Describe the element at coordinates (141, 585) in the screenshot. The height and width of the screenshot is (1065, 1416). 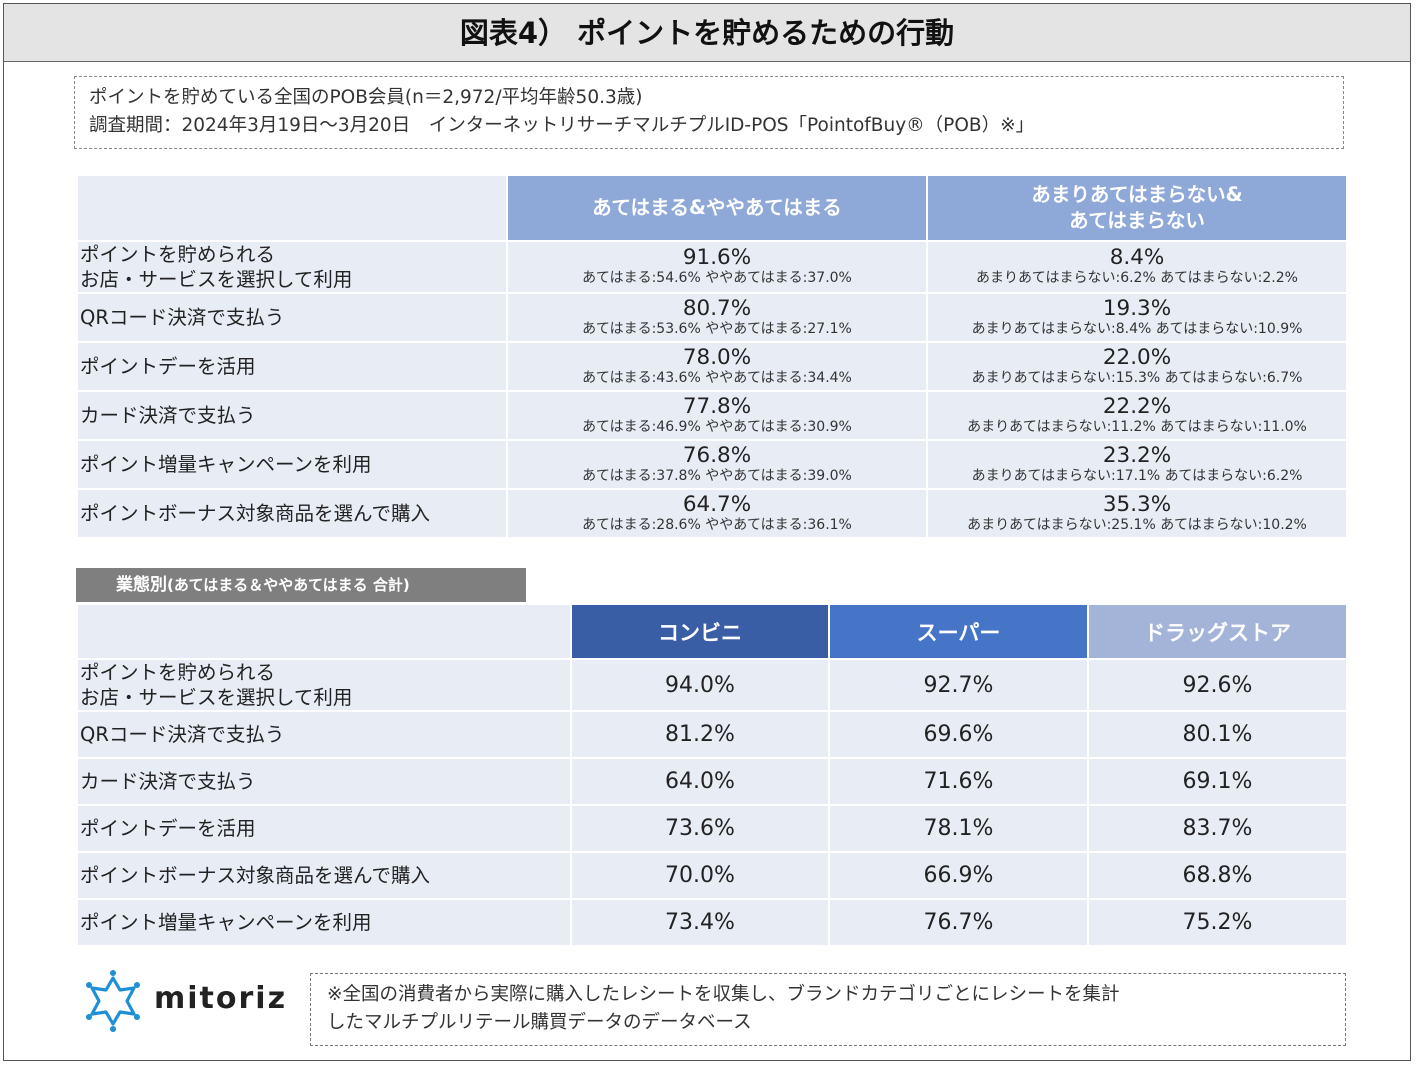
I see `section-label-main: 業態別` at that location.